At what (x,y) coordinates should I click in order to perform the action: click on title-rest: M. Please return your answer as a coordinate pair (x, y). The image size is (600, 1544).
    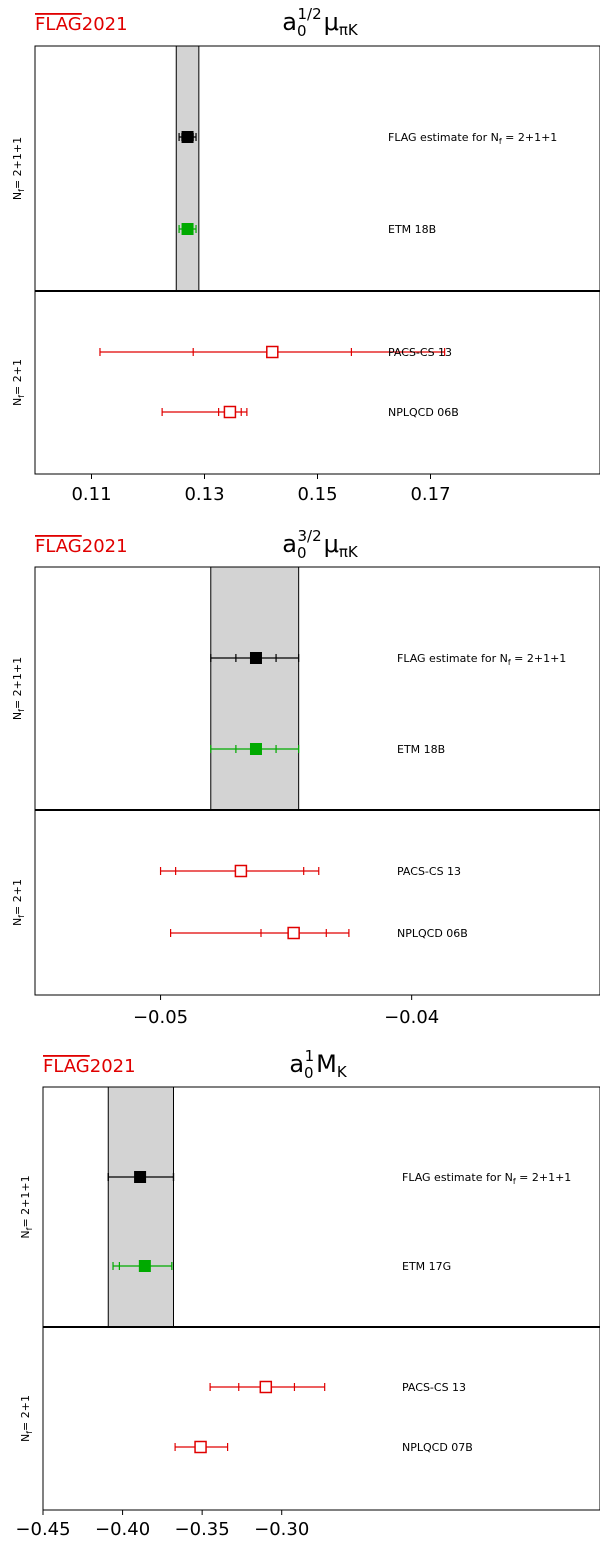
    Looking at the image, I should click on (326, 1064).